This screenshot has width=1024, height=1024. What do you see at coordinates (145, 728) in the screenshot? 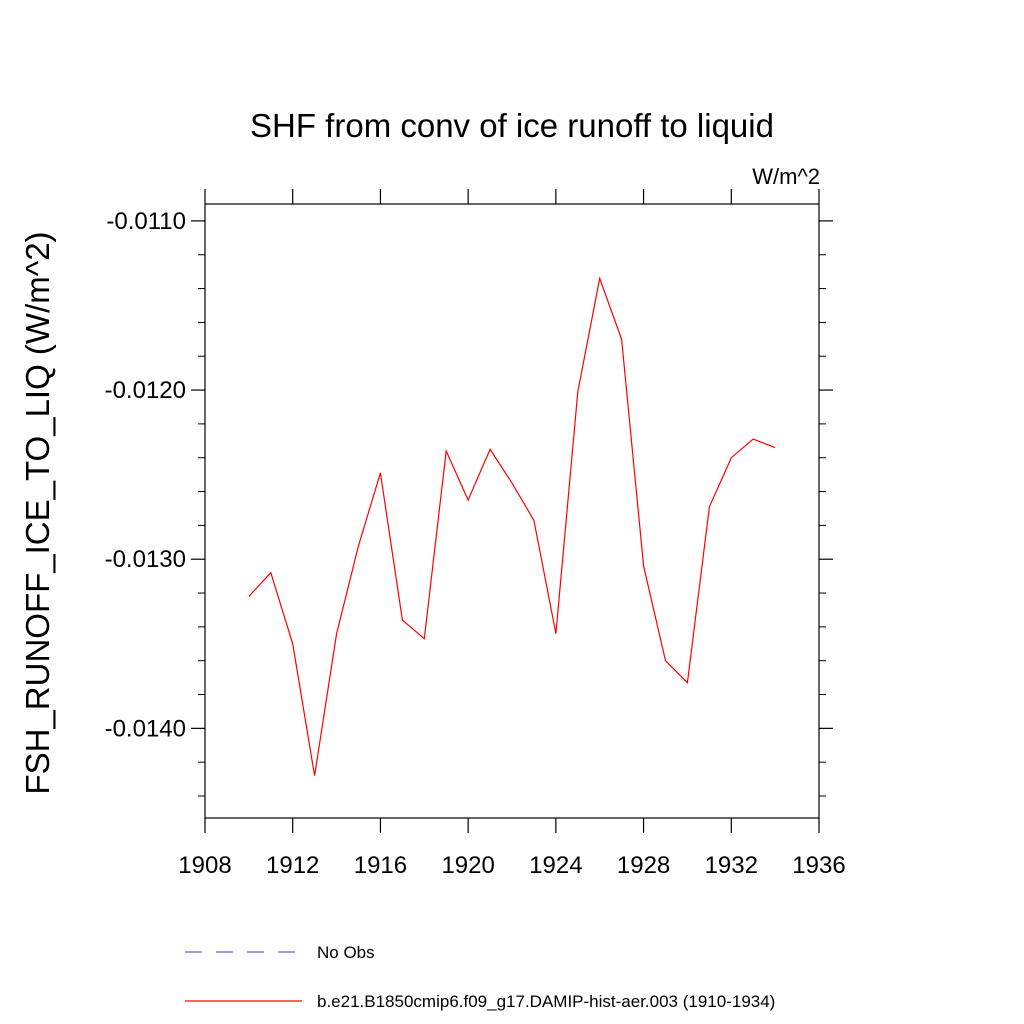
I see `y-tick-label: -0.0140` at bounding box center [145, 728].